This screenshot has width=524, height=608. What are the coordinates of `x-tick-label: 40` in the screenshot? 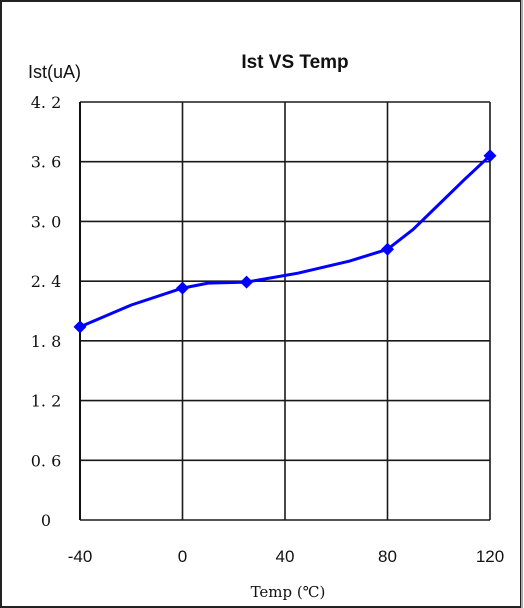 It's located at (285, 556).